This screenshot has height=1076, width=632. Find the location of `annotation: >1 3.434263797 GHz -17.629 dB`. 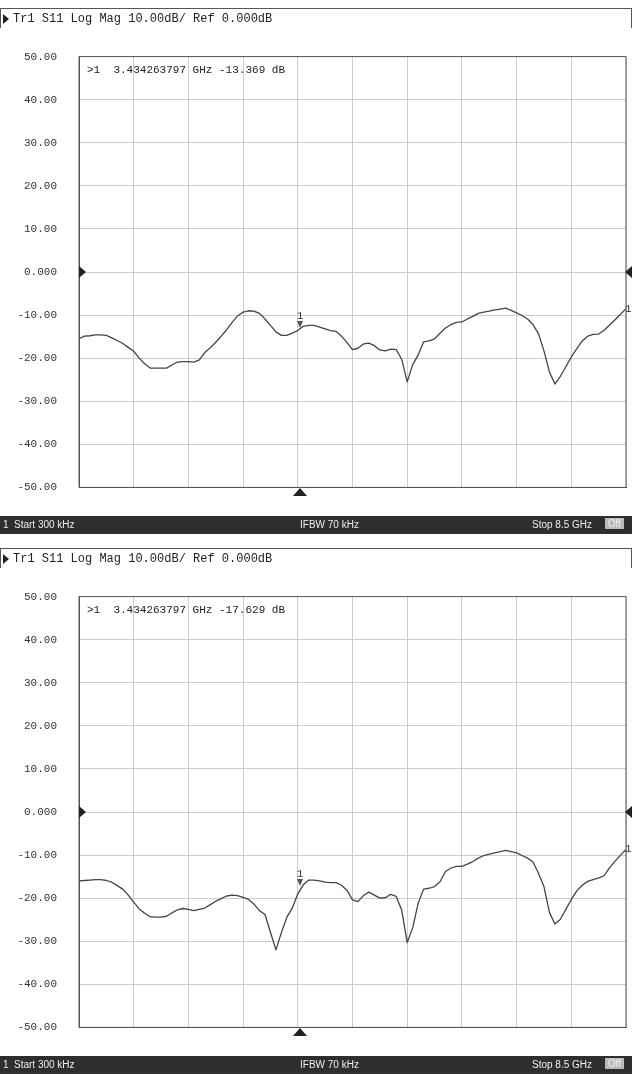

annotation: >1 3.434263797 GHz -17.629 dB is located at coordinates (186, 609).